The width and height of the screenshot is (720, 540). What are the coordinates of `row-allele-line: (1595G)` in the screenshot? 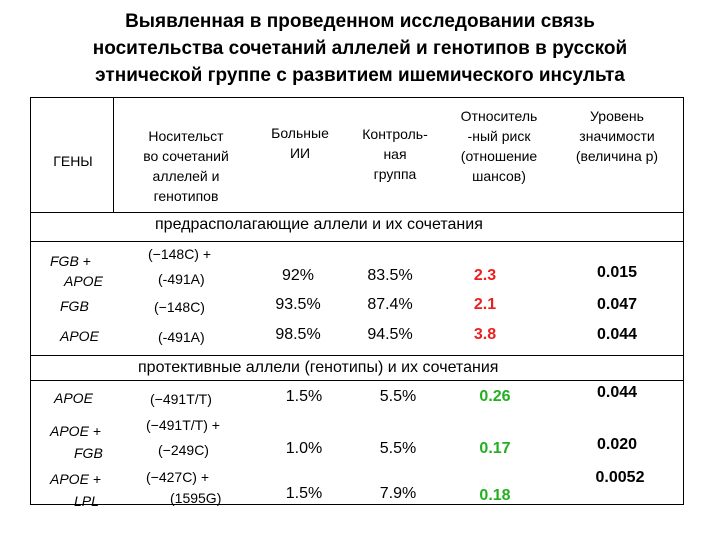 It's located at (196, 498).